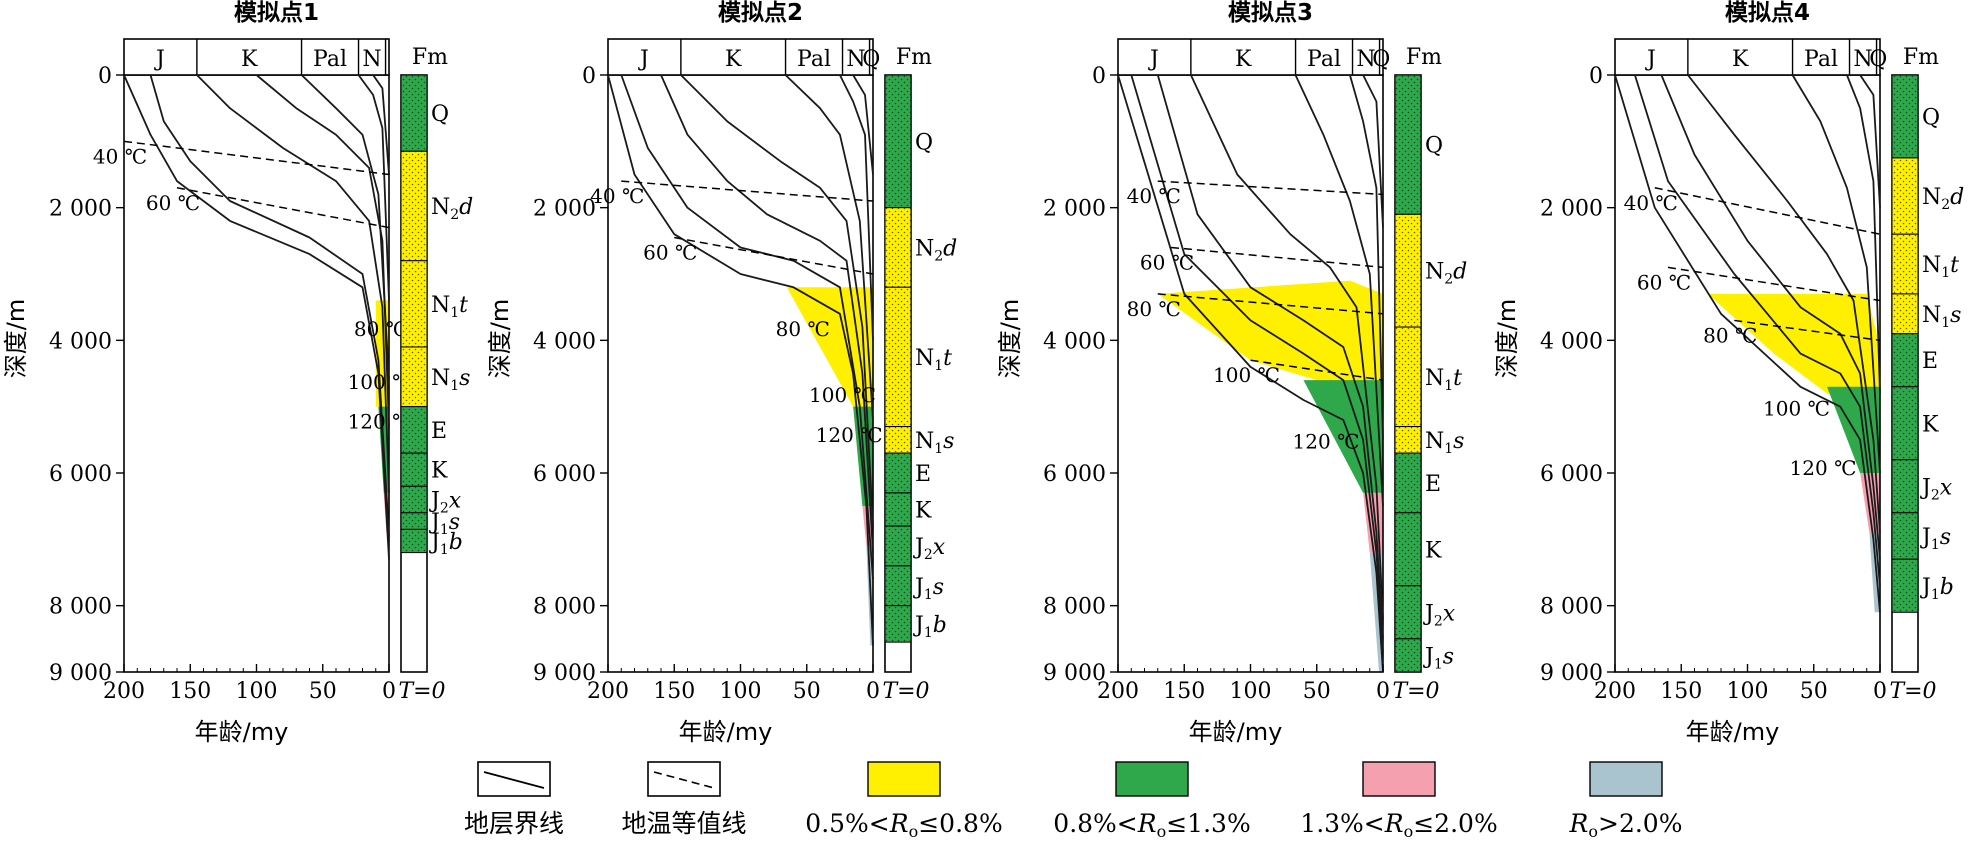 This screenshot has height=842, width=1985. What do you see at coordinates (904, 779) in the screenshot?
I see `legend-swatch-yellow` at bounding box center [904, 779].